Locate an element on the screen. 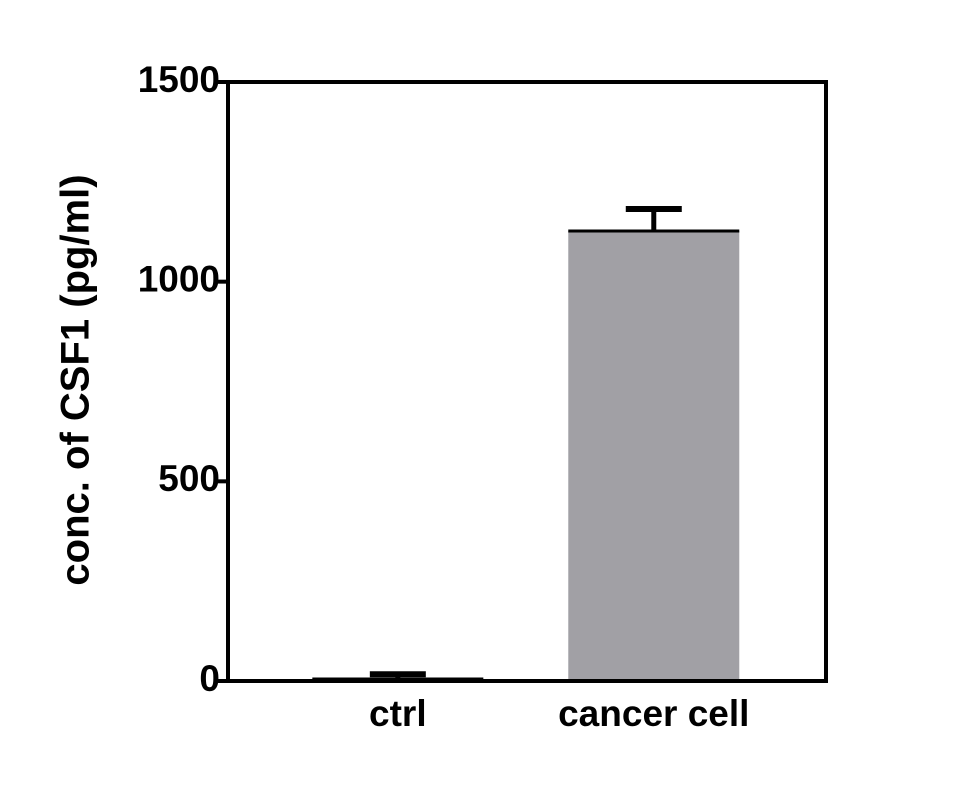 Image resolution: width=969 pixels, height=790 pixels. x-tick-label: ctrl is located at coordinates (398, 713).